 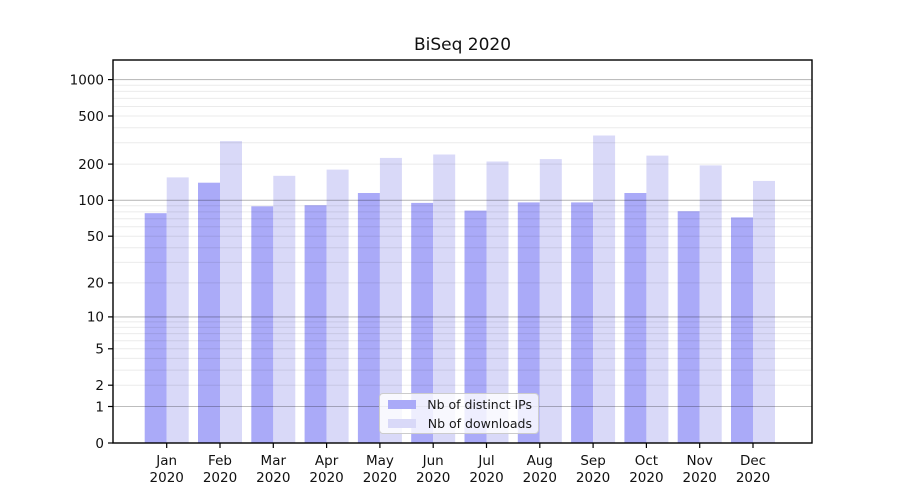 What do you see at coordinates (753, 461) in the screenshot?
I see `x-tick-label-month: Dec` at bounding box center [753, 461].